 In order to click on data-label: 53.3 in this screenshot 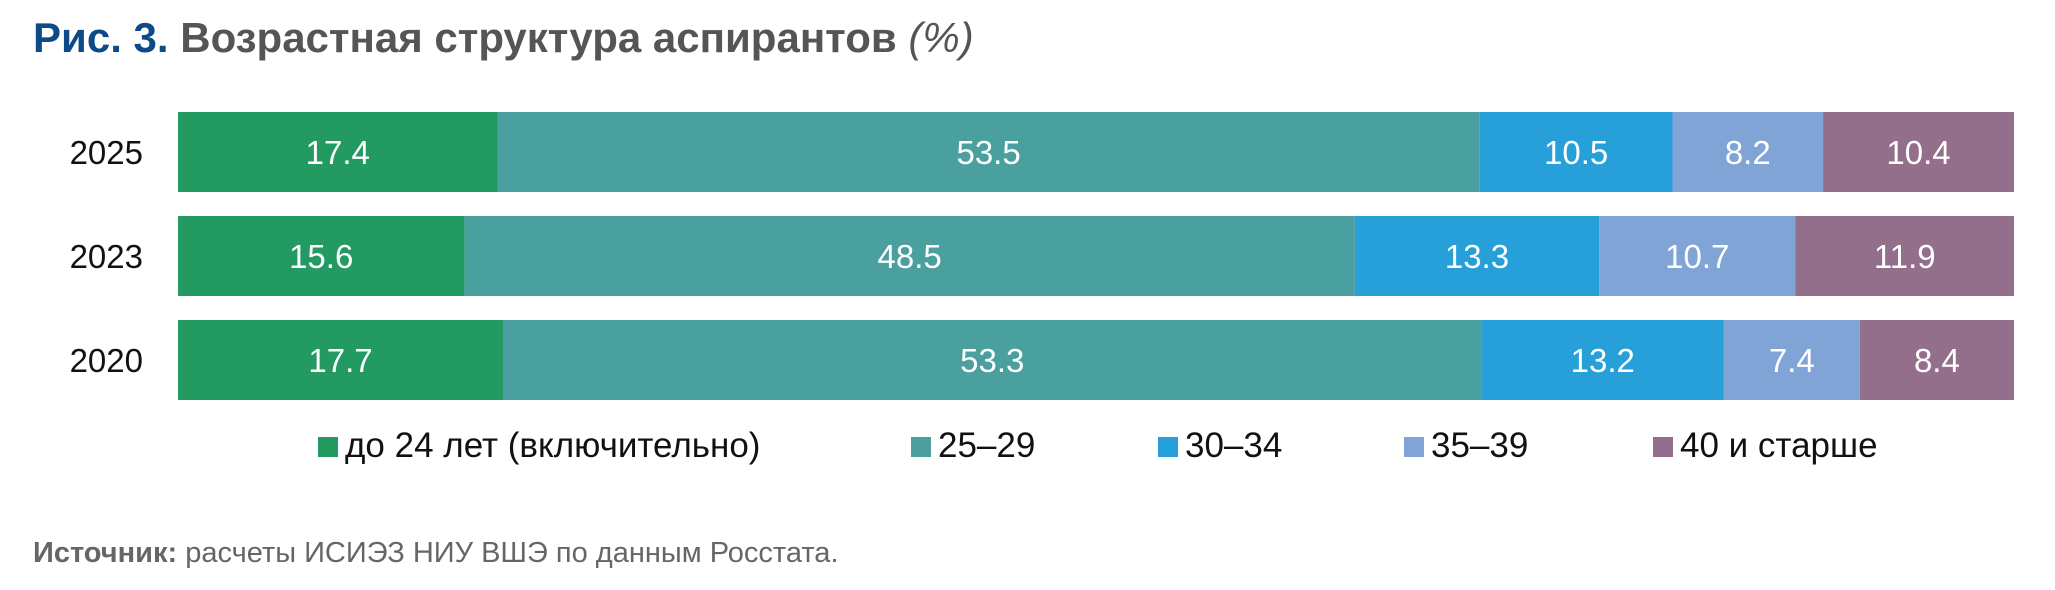, I will do `click(992, 360)`.